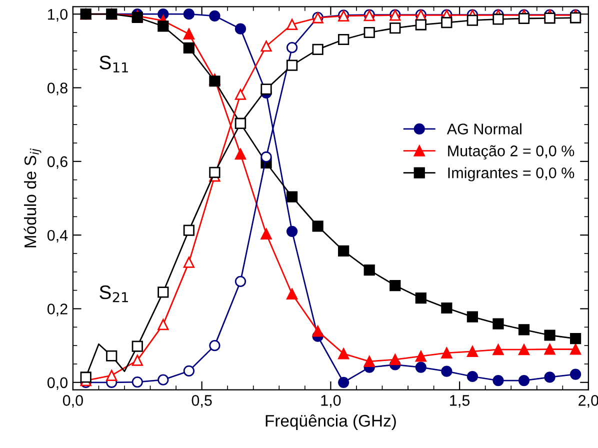 The image size is (598, 448). I want to click on annotation: S$_{21}$, so click(114, 293).